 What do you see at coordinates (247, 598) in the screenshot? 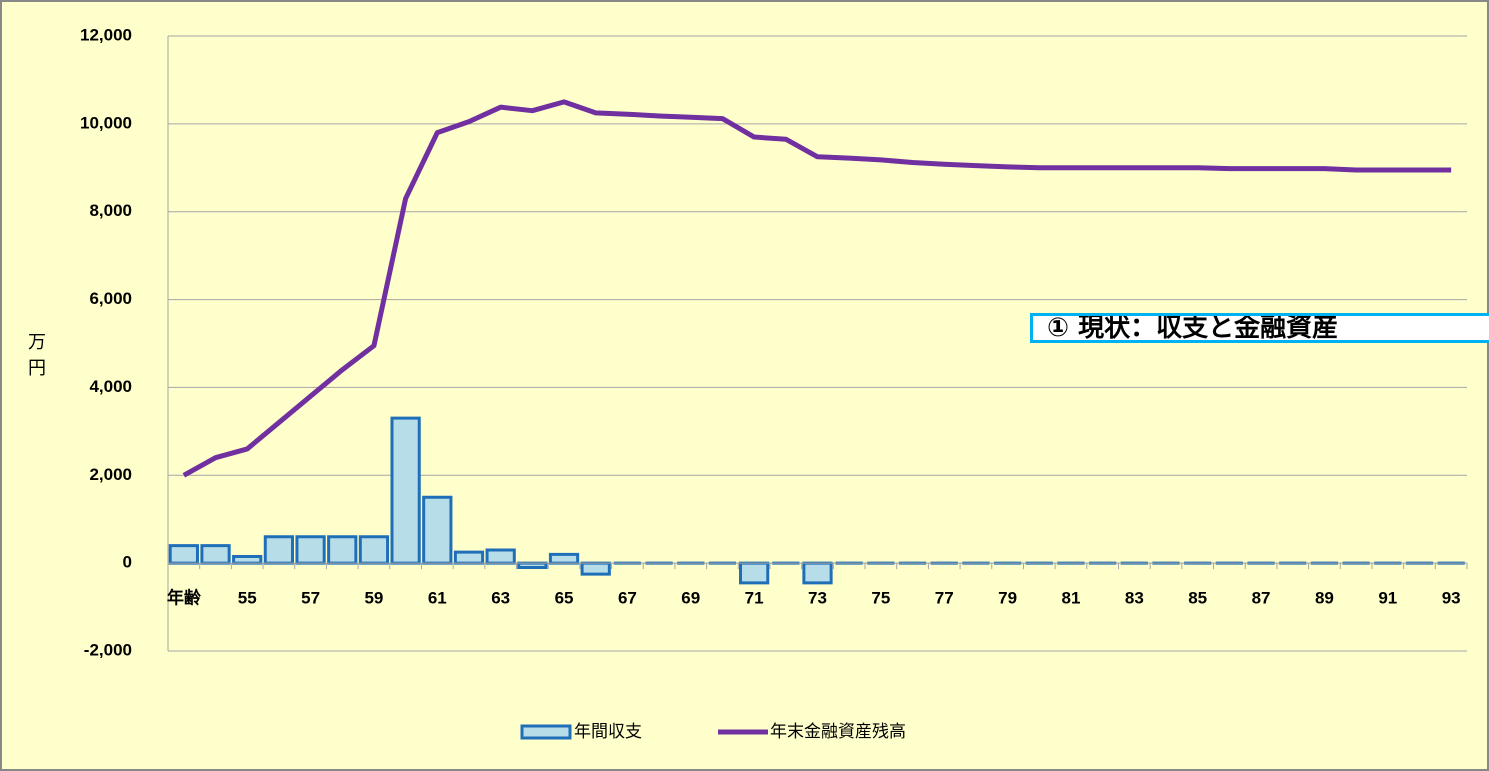
I see `x-tick-label: 55` at bounding box center [247, 598].